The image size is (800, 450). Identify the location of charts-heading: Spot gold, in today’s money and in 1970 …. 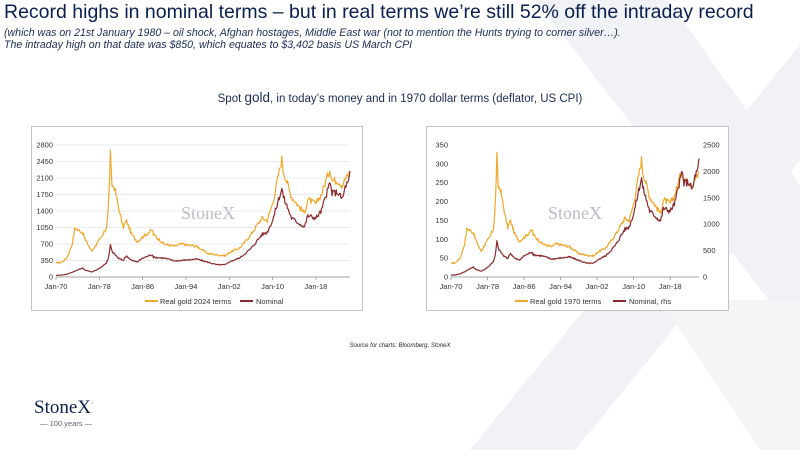
(400, 97).